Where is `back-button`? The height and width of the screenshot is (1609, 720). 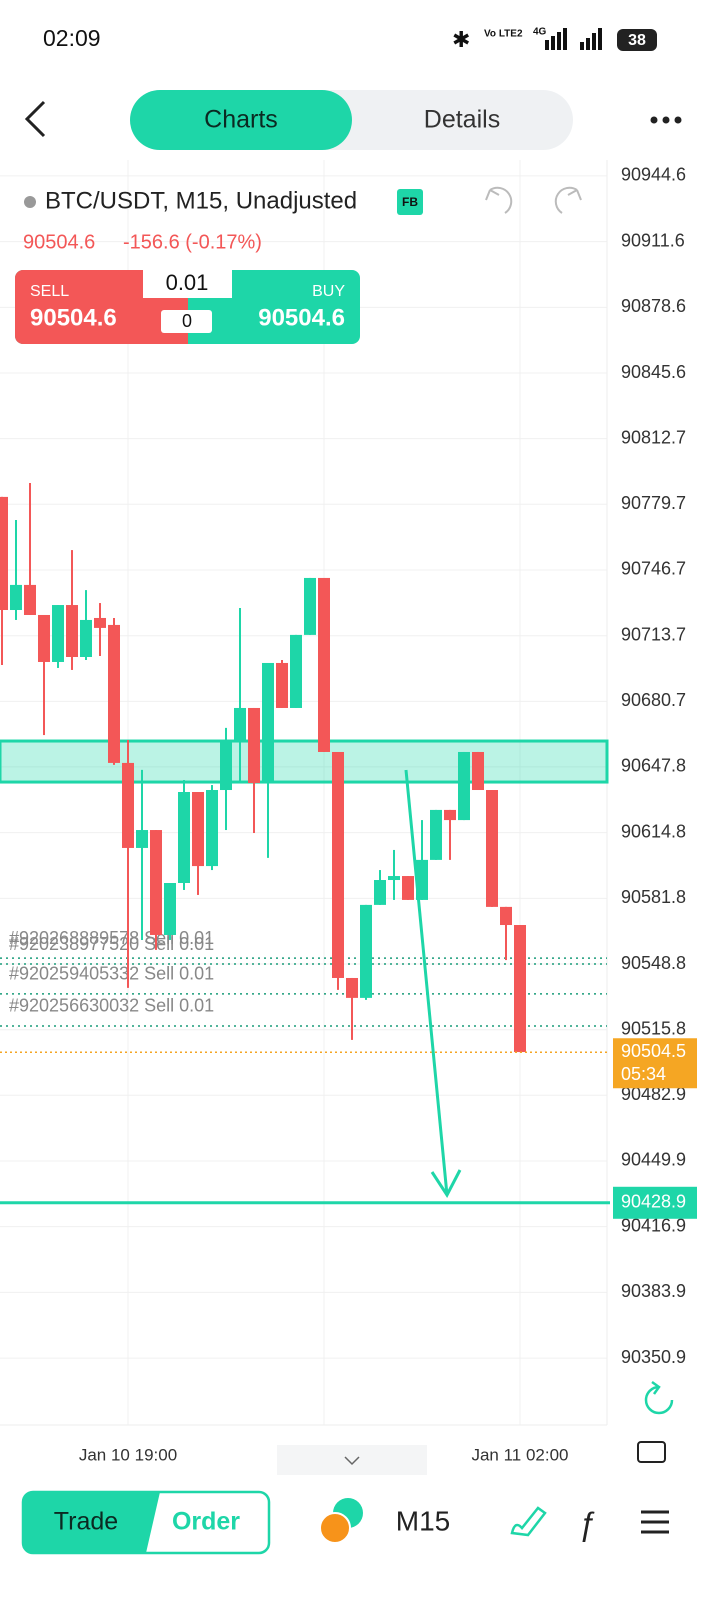 back-button is located at coordinates (35, 119).